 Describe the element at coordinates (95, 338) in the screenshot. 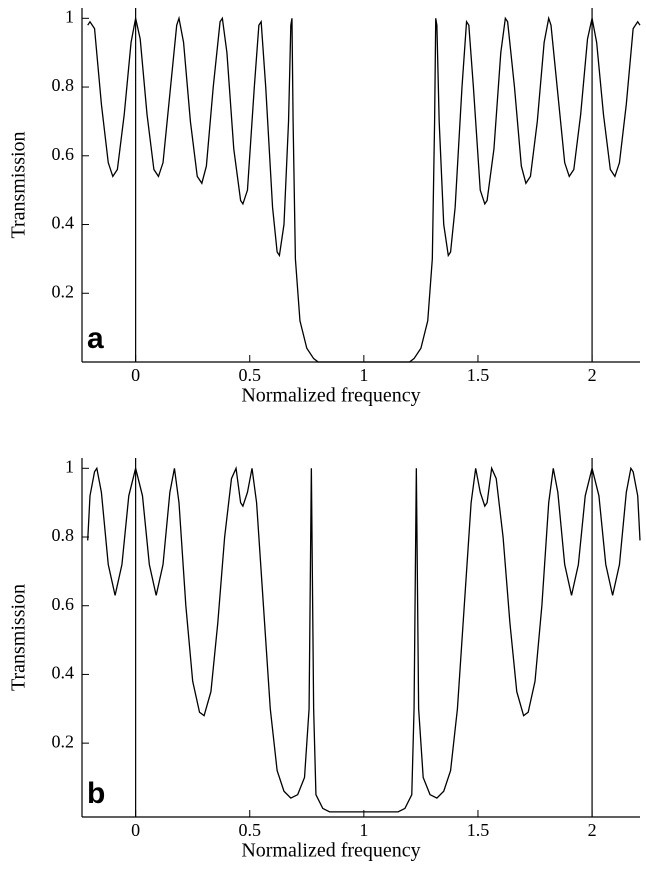

I see `panel-label: a` at that location.